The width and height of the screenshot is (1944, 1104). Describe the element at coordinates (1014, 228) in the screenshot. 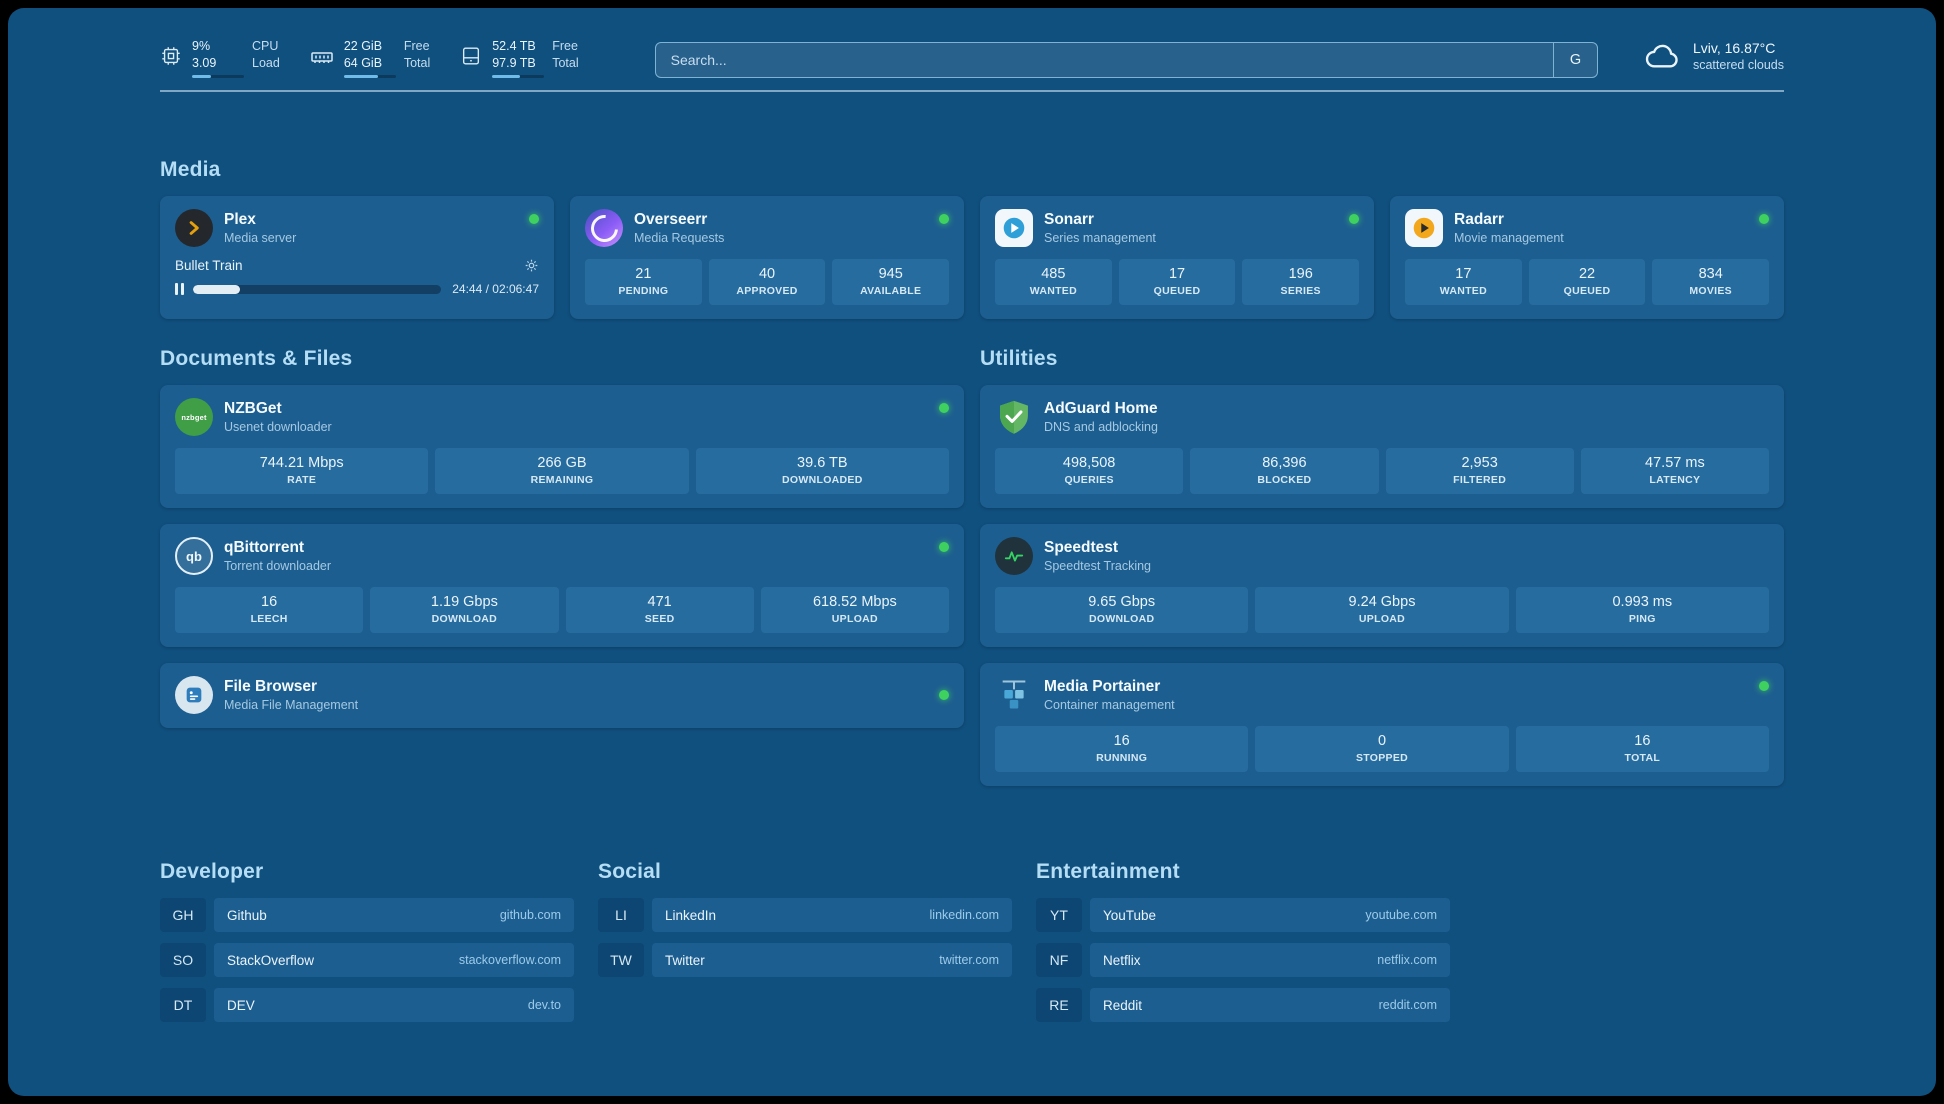

I see `sonarr-icon` at that location.